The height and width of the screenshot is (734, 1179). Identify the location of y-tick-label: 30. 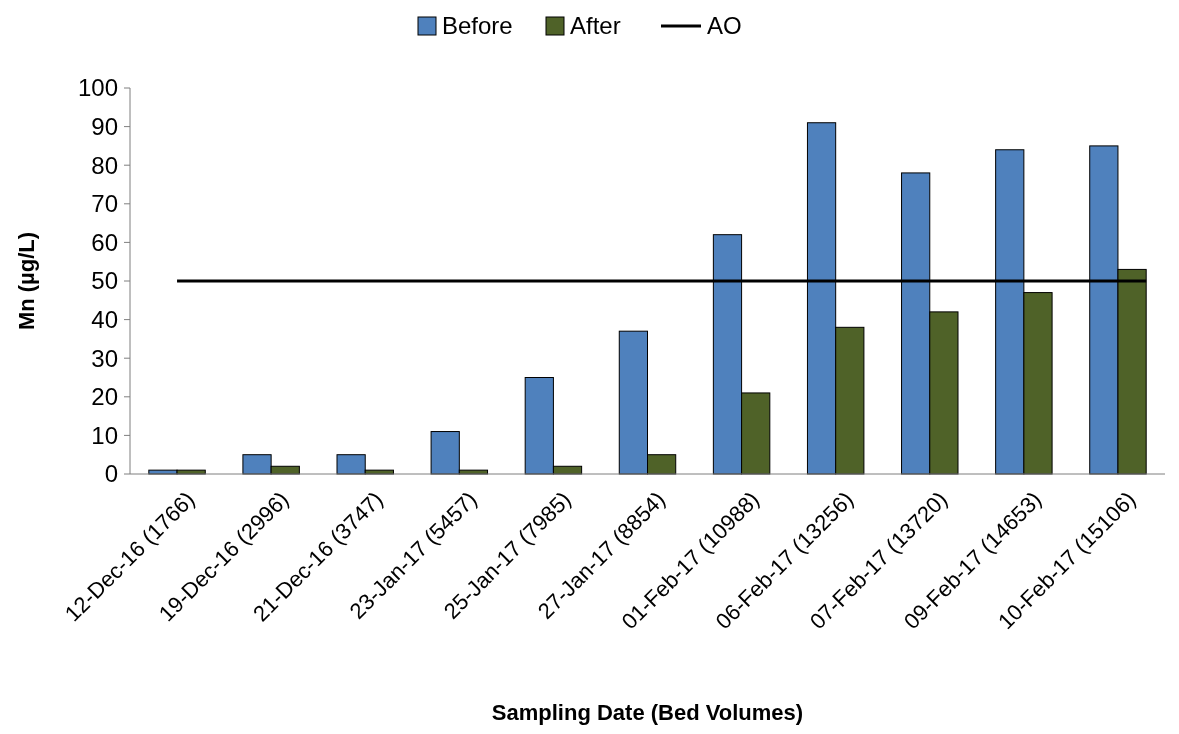
(104, 358).